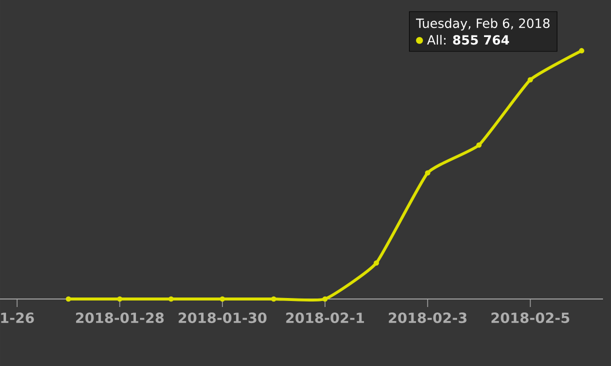 The image size is (611, 366). What do you see at coordinates (468, 39) in the screenshot?
I see `text: All: 855 764` at bounding box center [468, 39].